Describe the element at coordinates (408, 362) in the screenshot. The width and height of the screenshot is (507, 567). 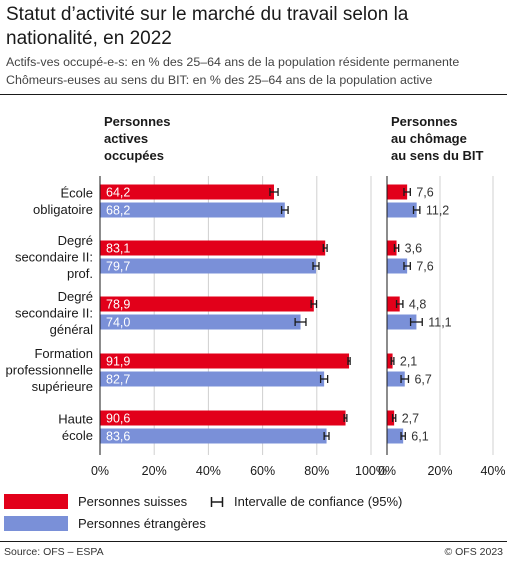
I see `unemployed-data-label: 2,1` at that location.